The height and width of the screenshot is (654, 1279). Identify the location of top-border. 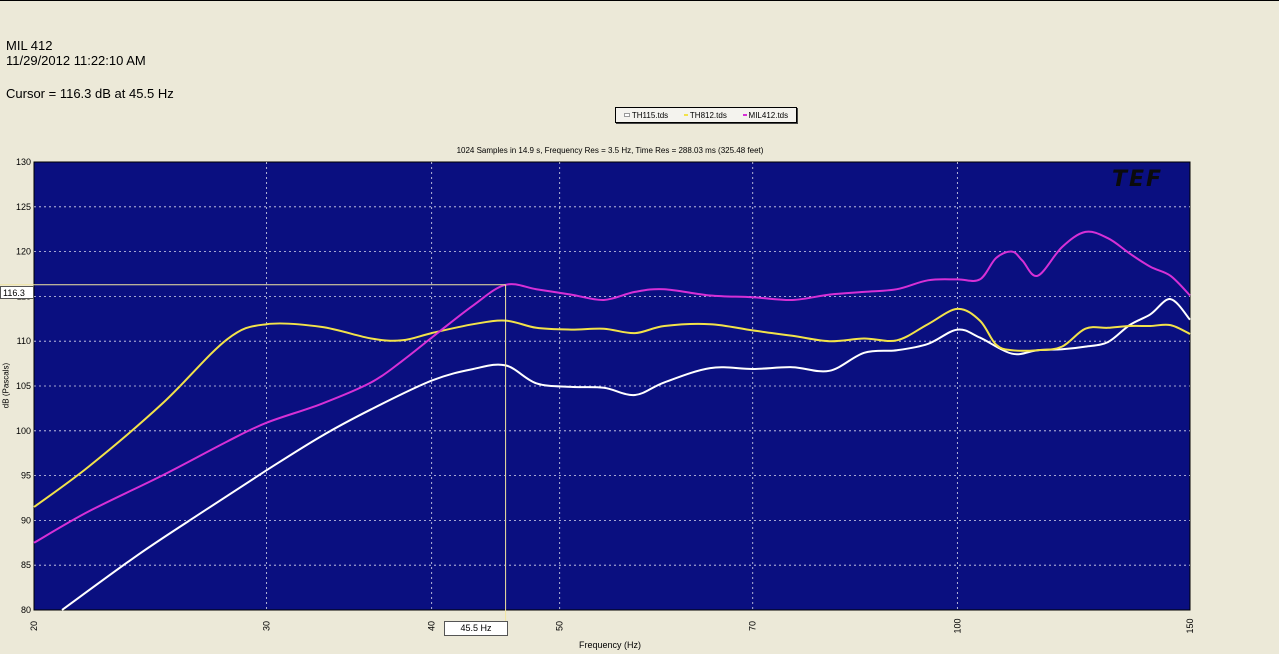
(639, 0).